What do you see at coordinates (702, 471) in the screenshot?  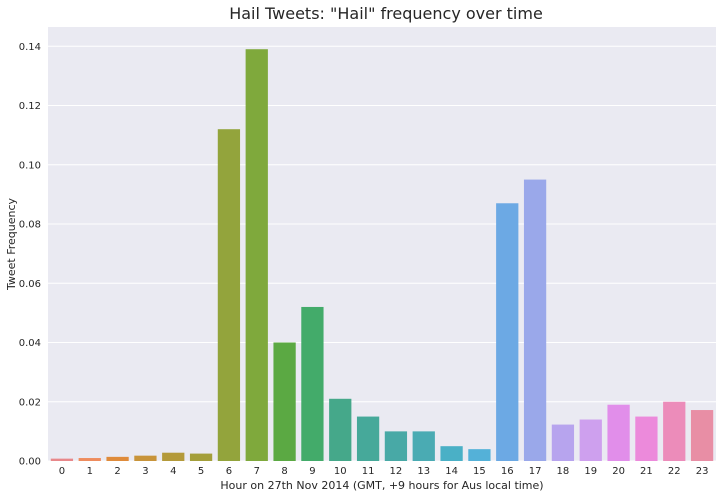 I see `x-tick-label: 23` at bounding box center [702, 471].